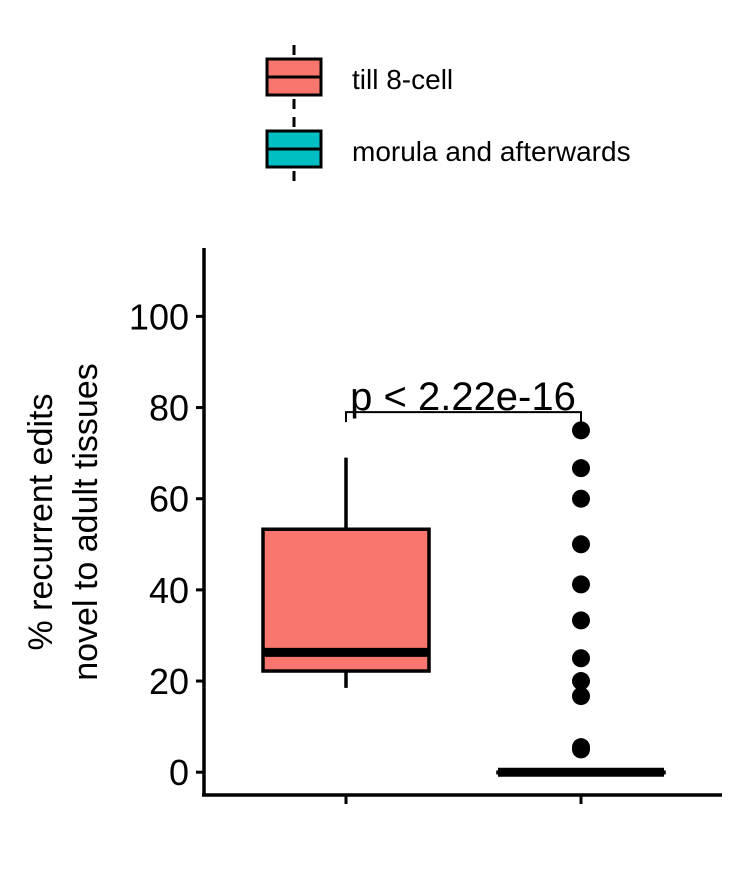 This screenshot has width=744, height=876. Describe the element at coordinates (179, 772) in the screenshot. I see `y-tick-label: 0` at that location.